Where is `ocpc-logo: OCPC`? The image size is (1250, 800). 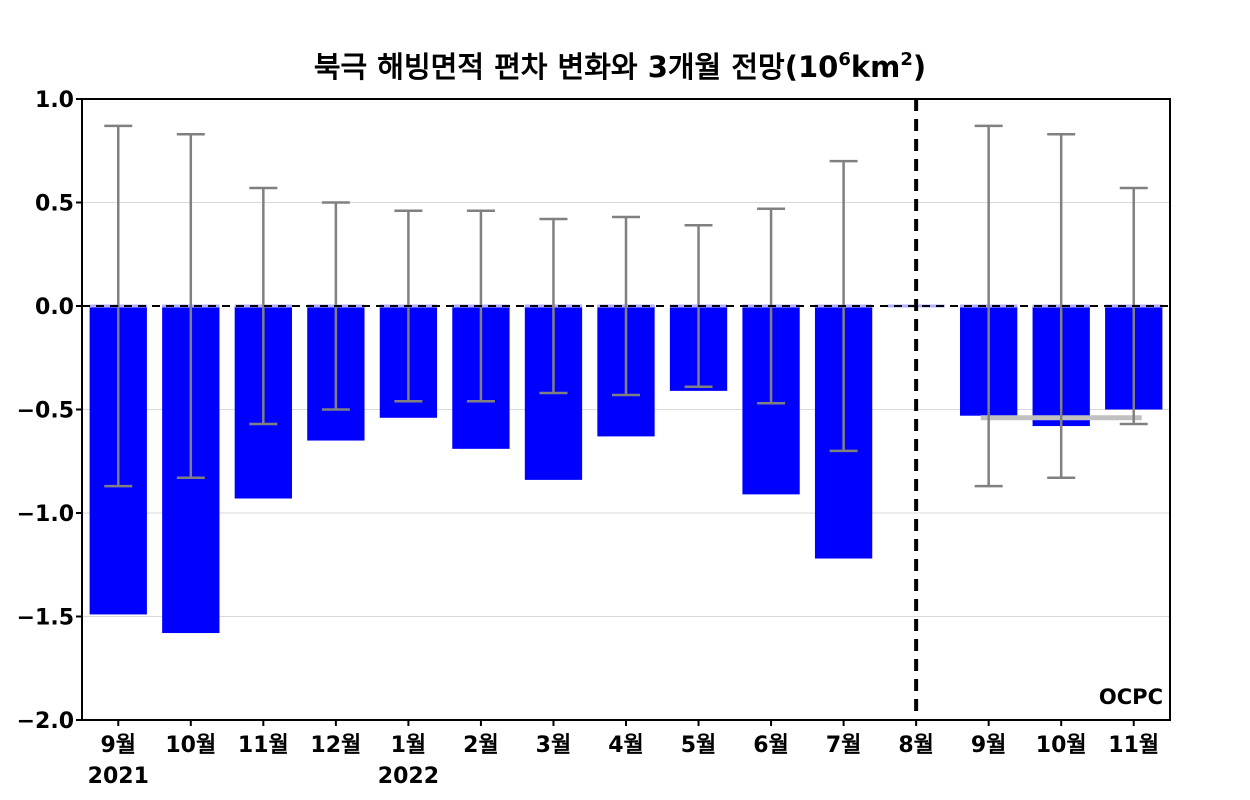 ocpc-logo: OCPC is located at coordinates (1131, 697).